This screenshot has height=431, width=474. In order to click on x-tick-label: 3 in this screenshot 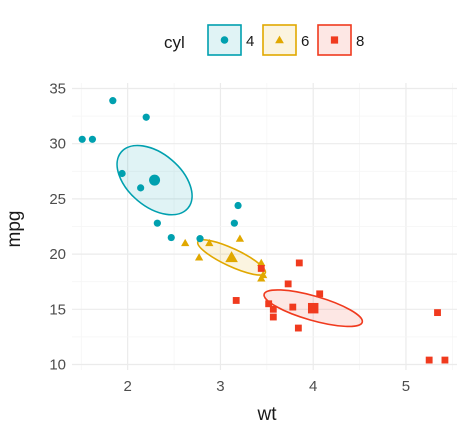, I will do `click(220, 386)`.